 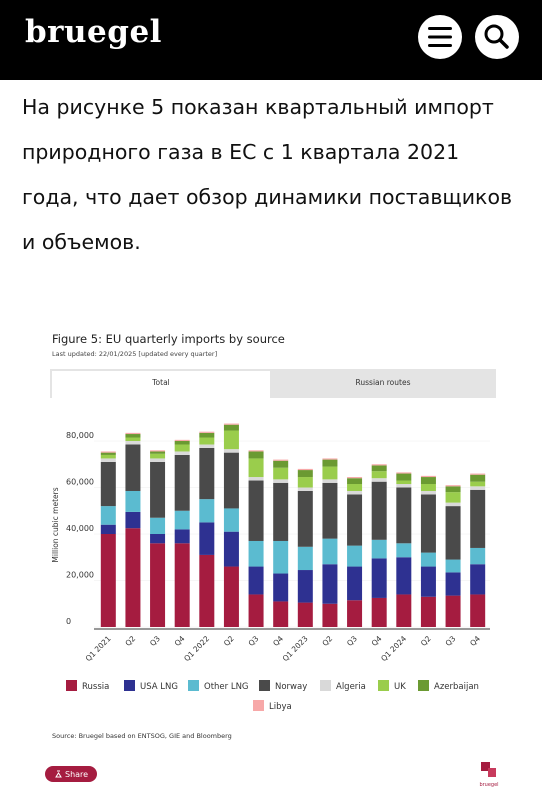 What do you see at coordinates (159, 687) in the screenshot?
I see `legend-label: USA LNG` at bounding box center [159, 687].